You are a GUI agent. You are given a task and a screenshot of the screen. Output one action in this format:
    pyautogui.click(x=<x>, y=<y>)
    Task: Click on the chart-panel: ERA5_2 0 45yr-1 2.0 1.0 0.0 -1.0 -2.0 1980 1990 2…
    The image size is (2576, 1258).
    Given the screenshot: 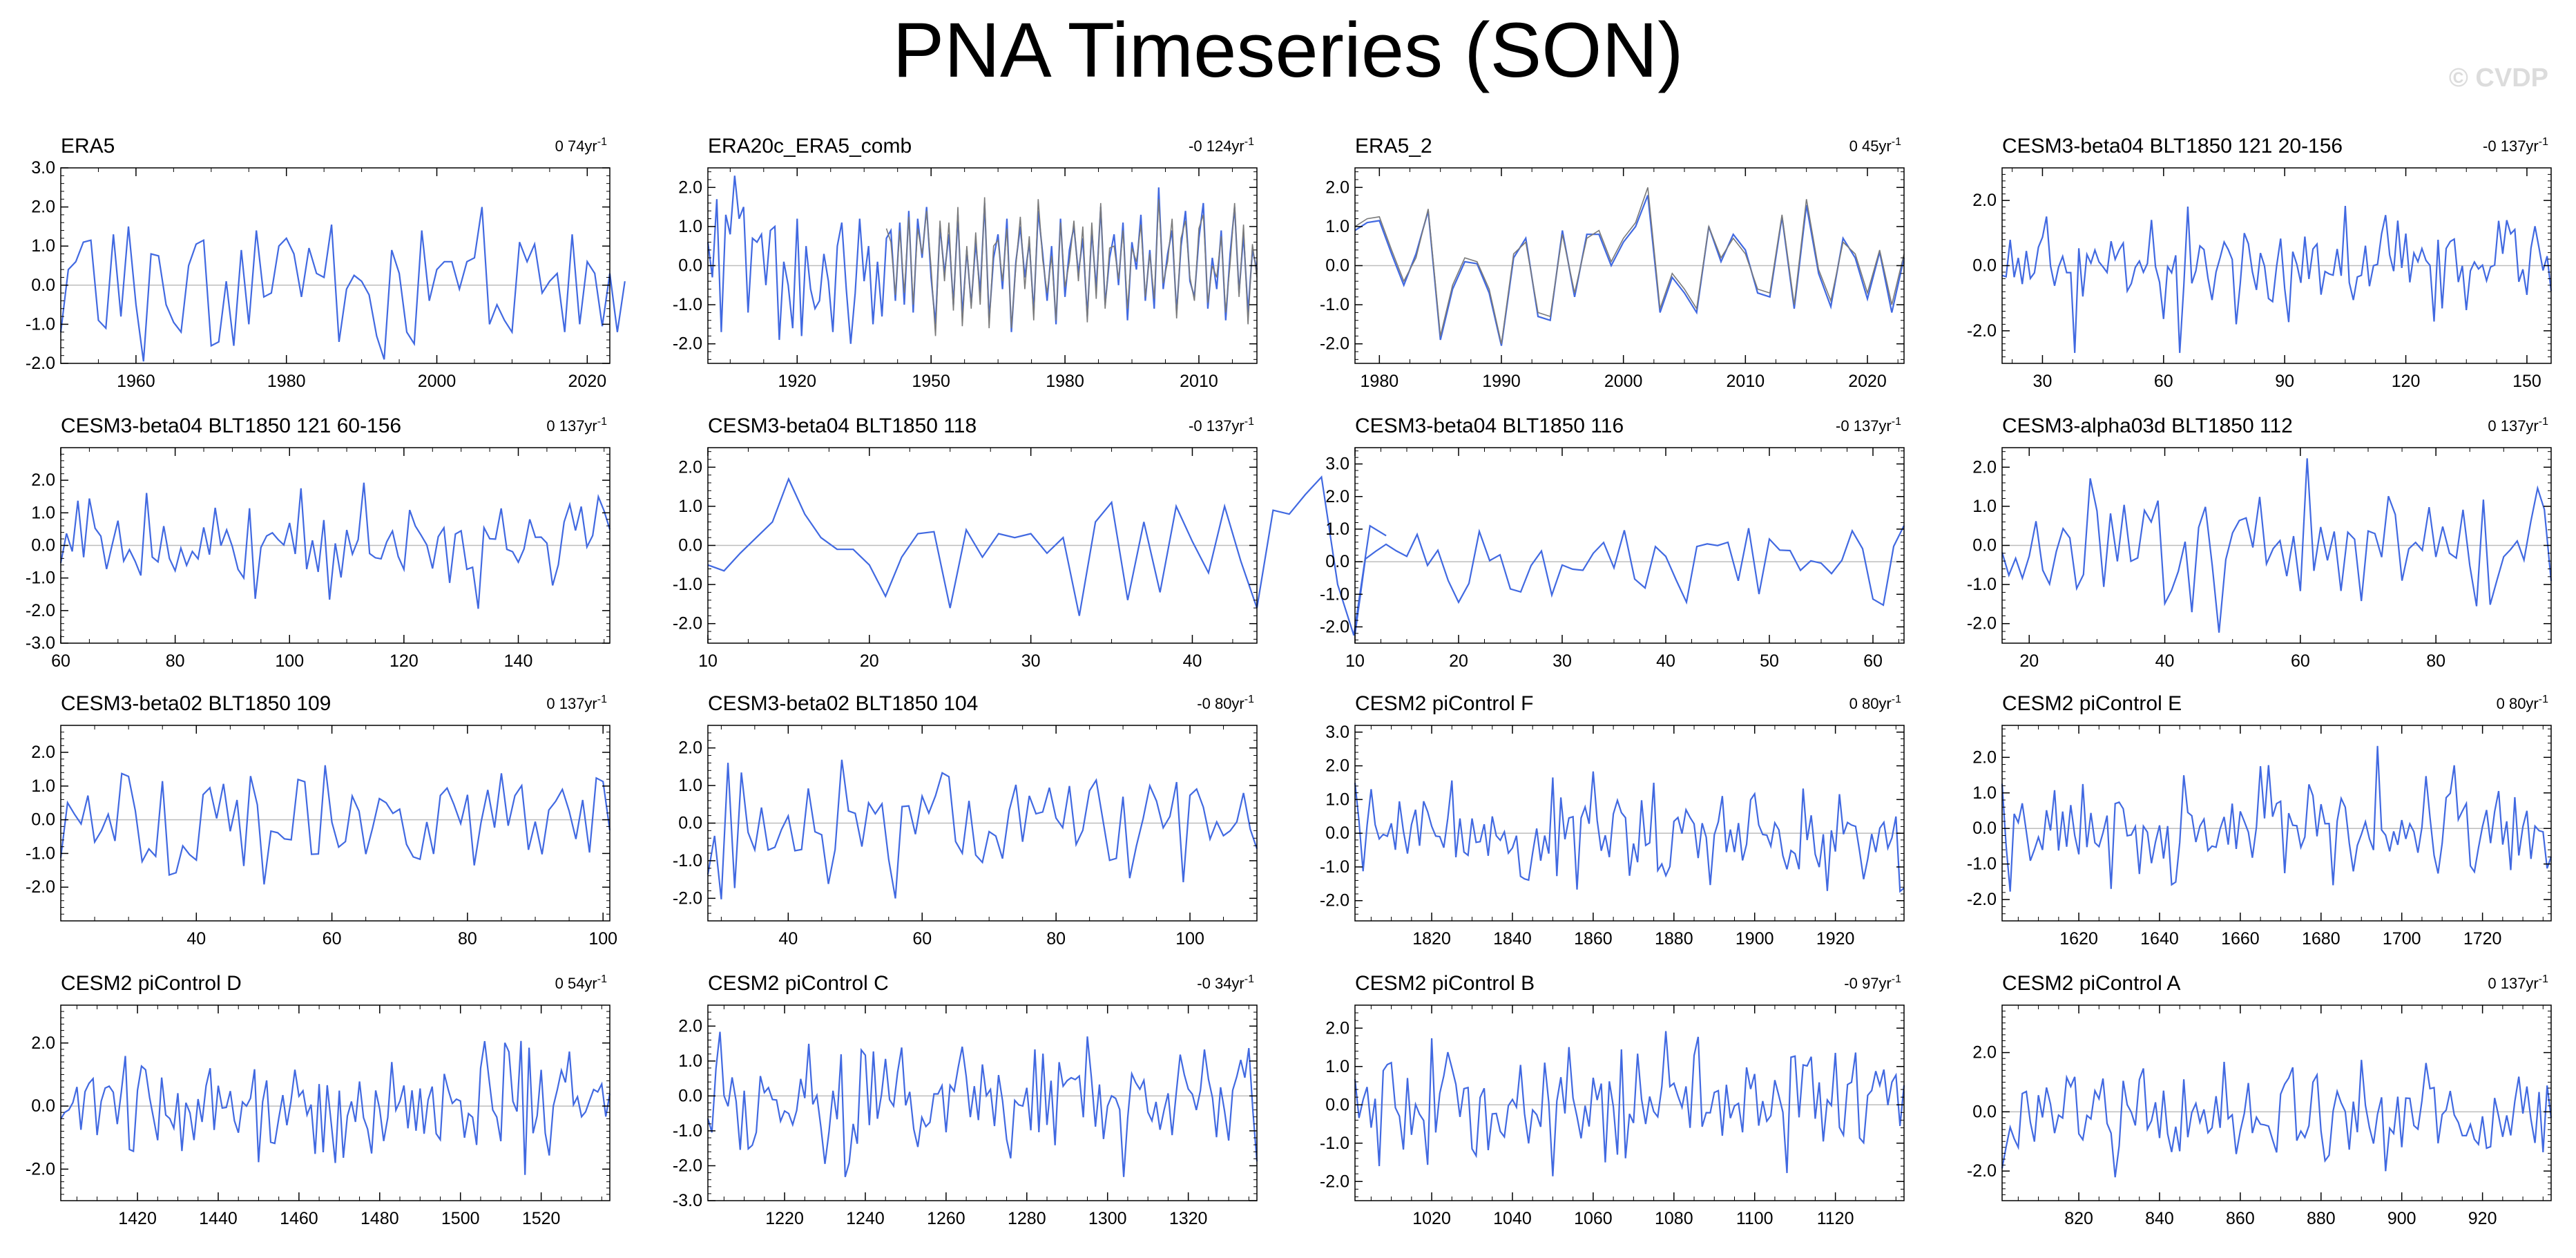 What is the action you would take?
    pyautogui.click(x=1612, y=263)
    